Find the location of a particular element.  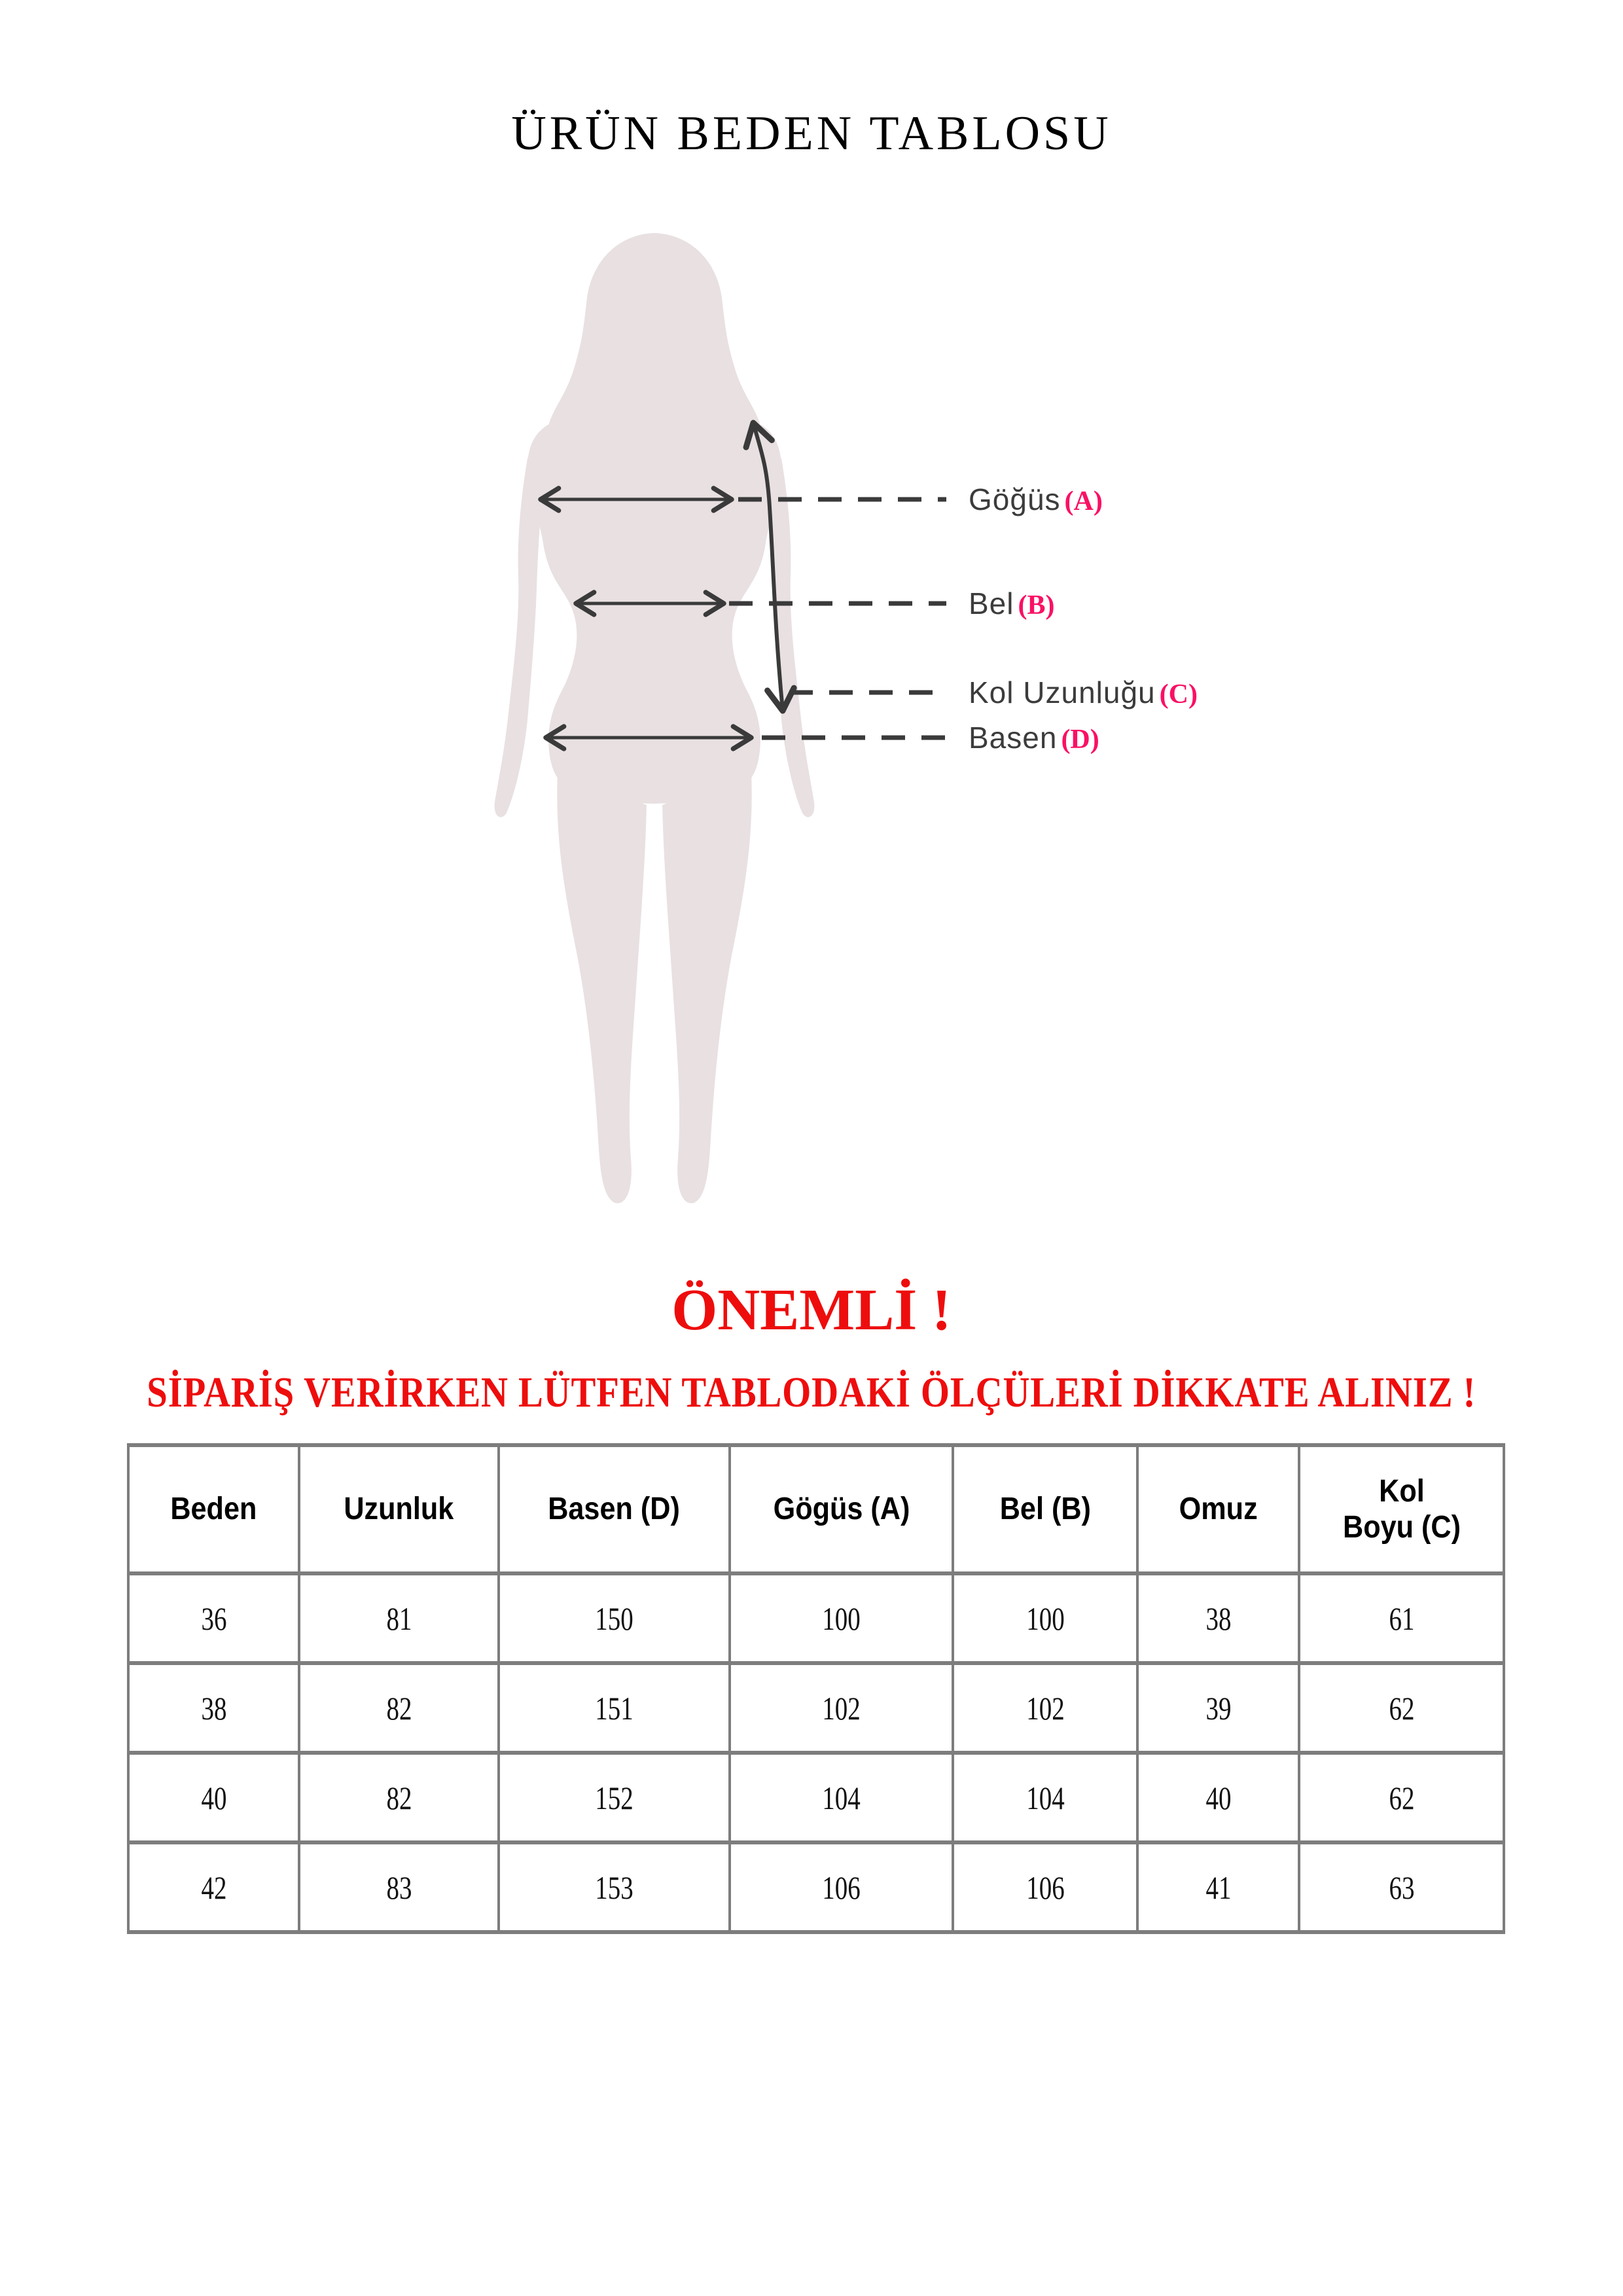

header-kol-boyu-label: Kol Boyu (C) is located at coordinates (1401, 1509).